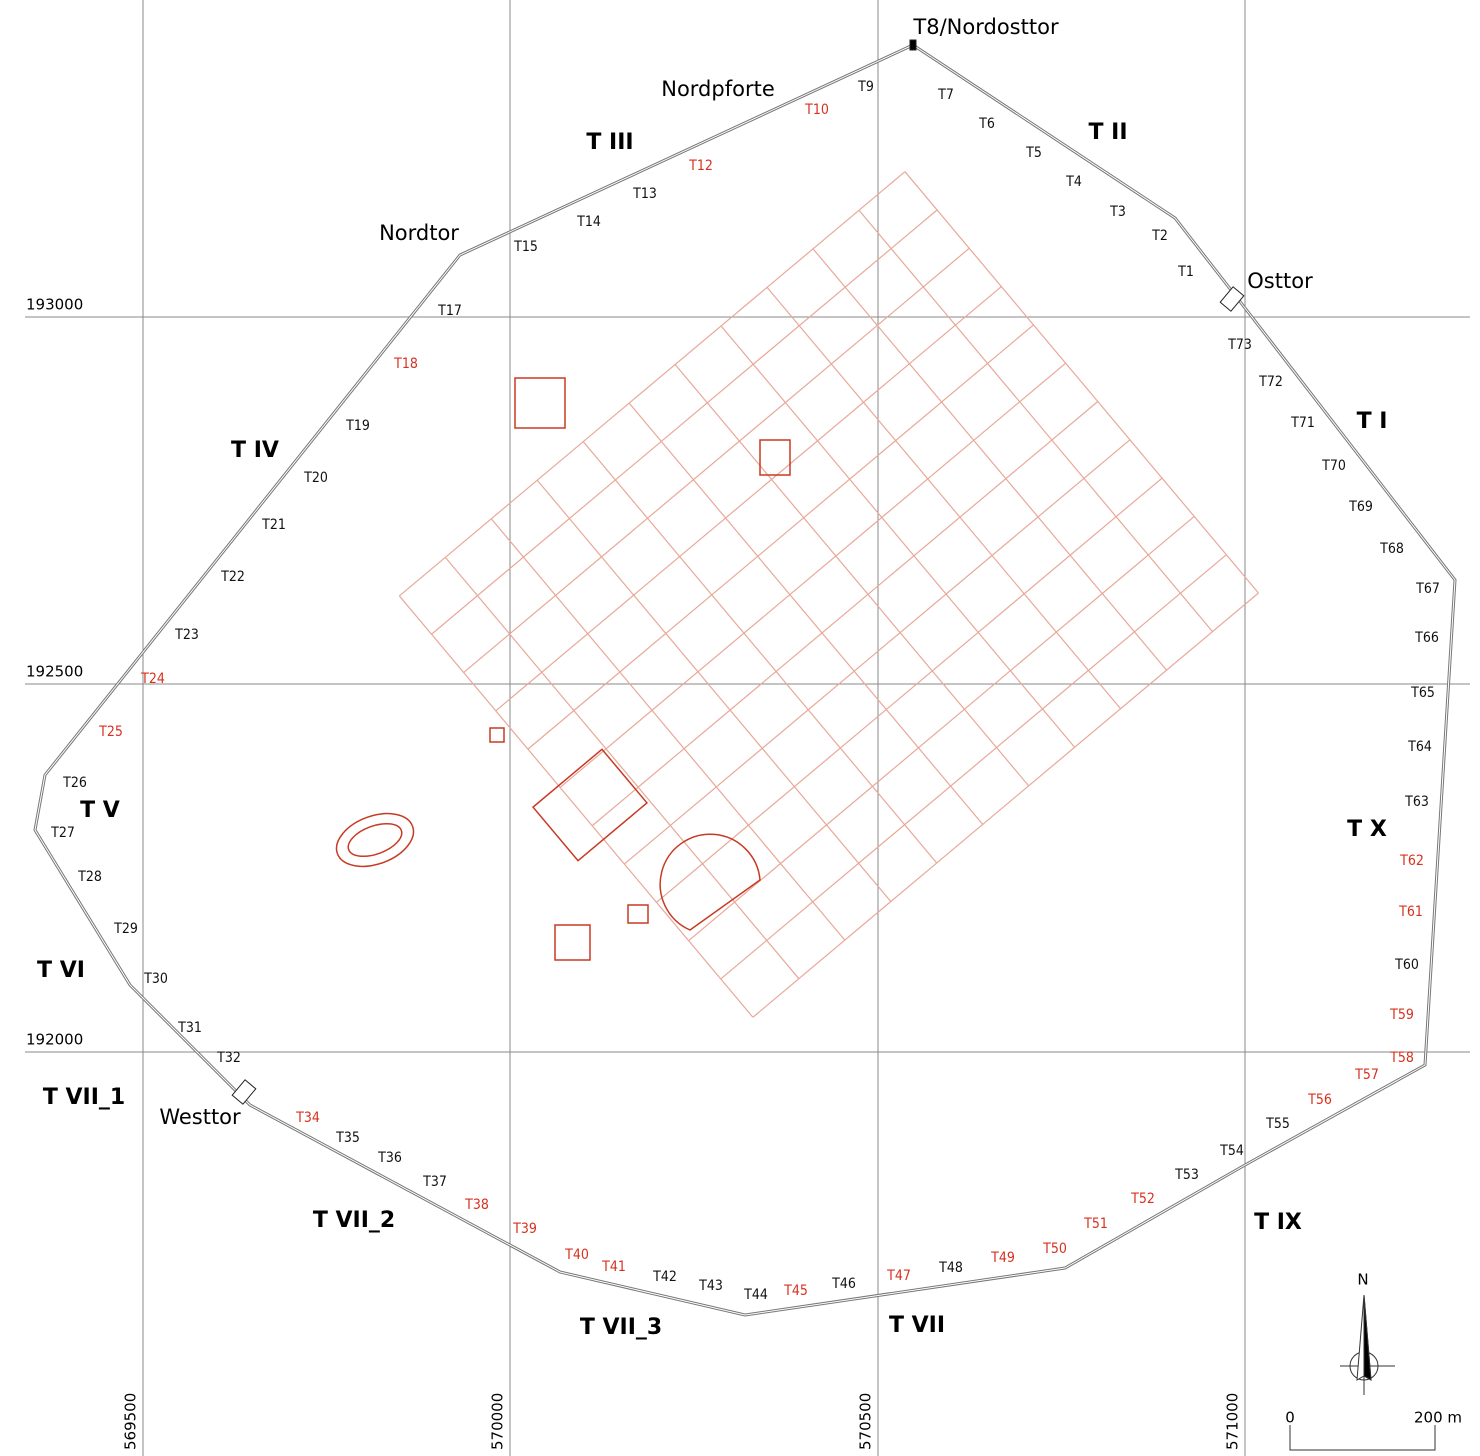 This screenshot has width=1480, height=1456. Describe the element at coordinates (795, 1291) in the screenshot. I see `tower-label: T45` at that location.